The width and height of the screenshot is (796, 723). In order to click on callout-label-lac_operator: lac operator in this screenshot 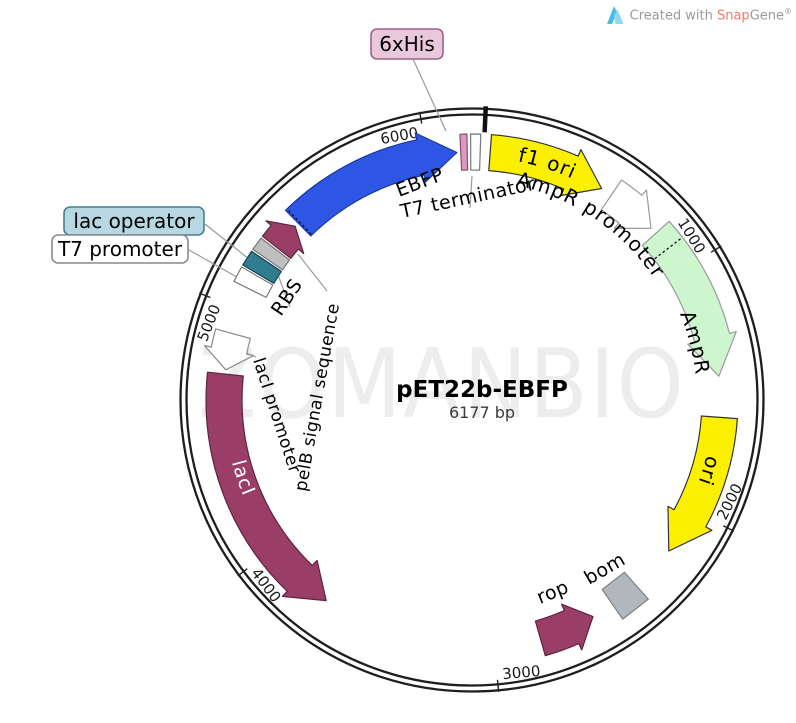, I will do `click(134, 221)`.